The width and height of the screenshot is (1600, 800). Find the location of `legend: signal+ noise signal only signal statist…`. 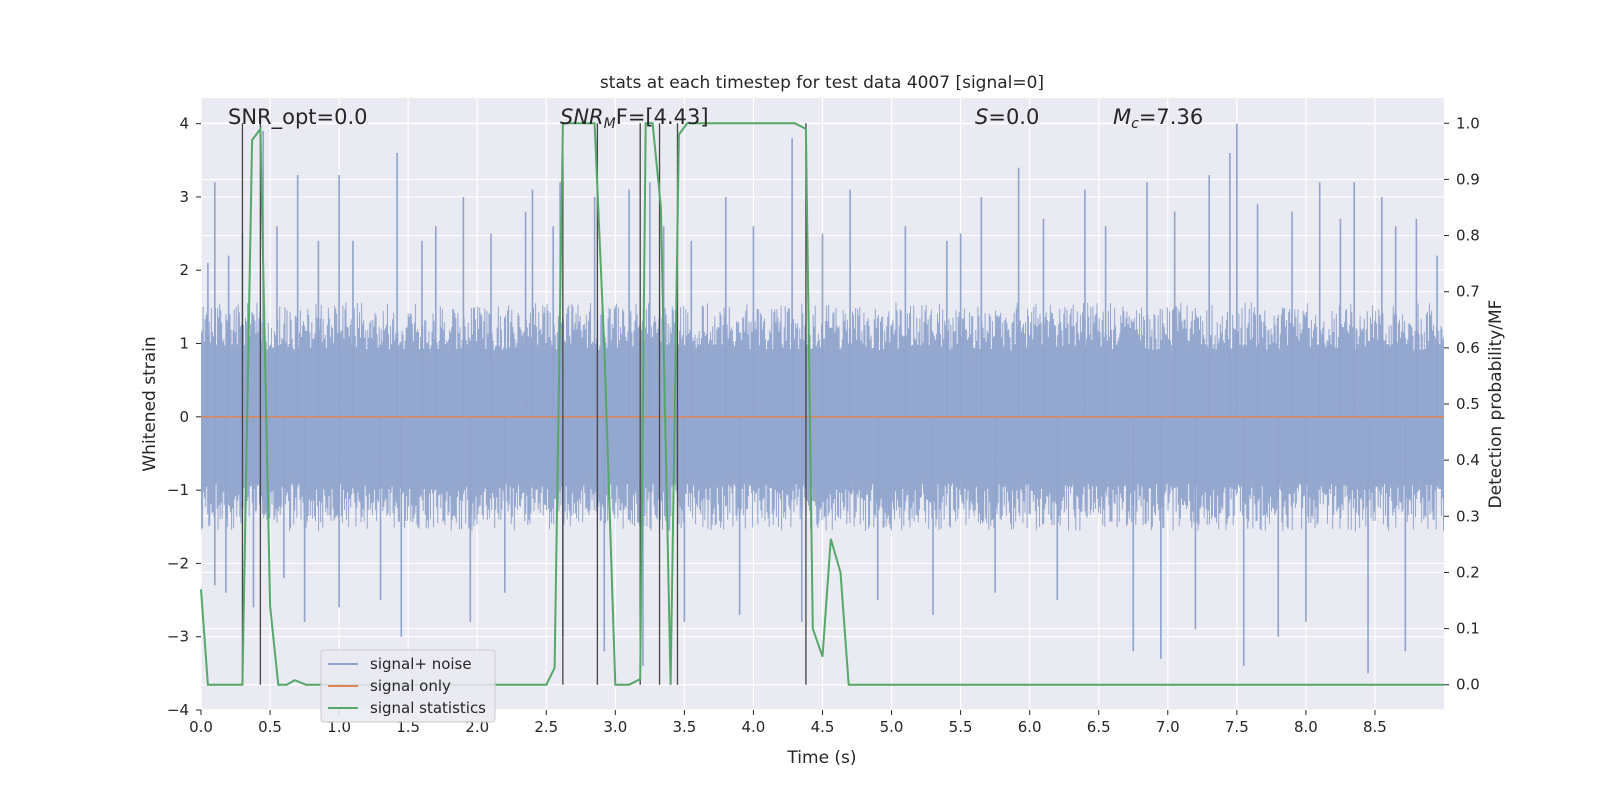

legend: signal+ noise signal only signal statist… is located at coordinates (408, 686).